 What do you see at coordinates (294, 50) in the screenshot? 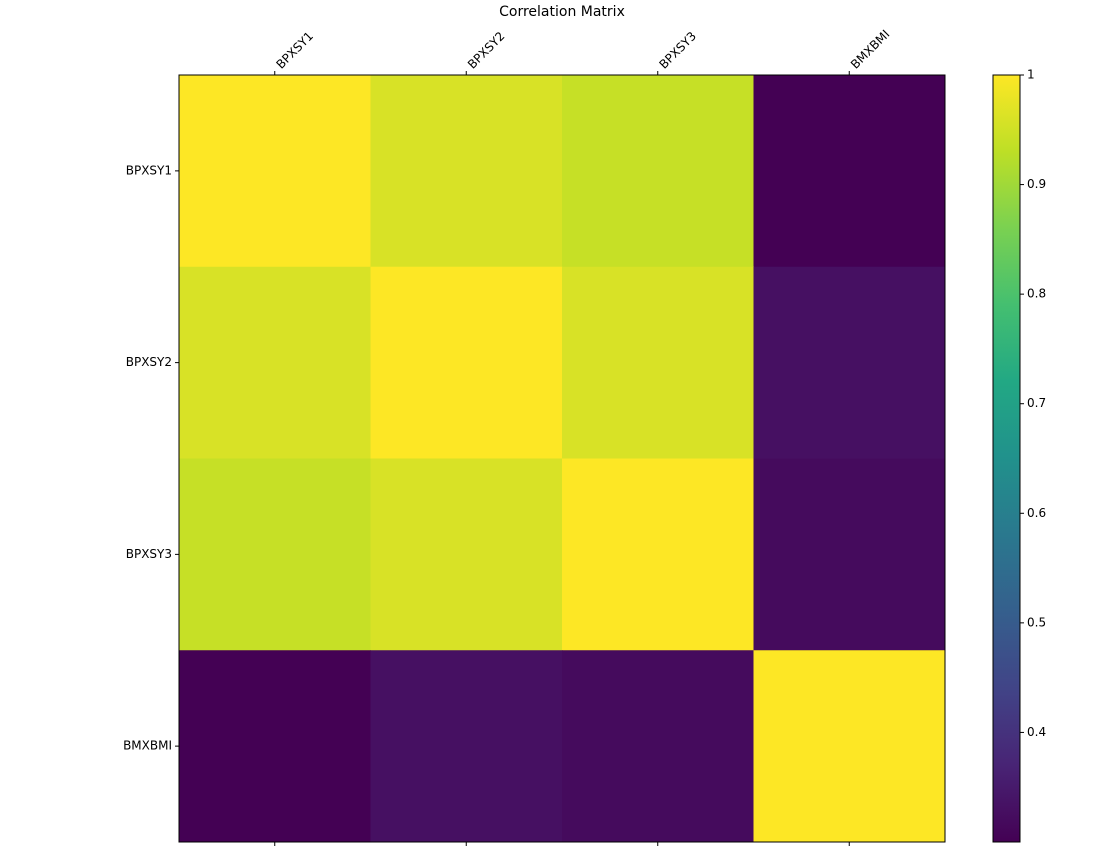
I see `x-tick-label: BPXSY1` at bounding box center [294, 50].